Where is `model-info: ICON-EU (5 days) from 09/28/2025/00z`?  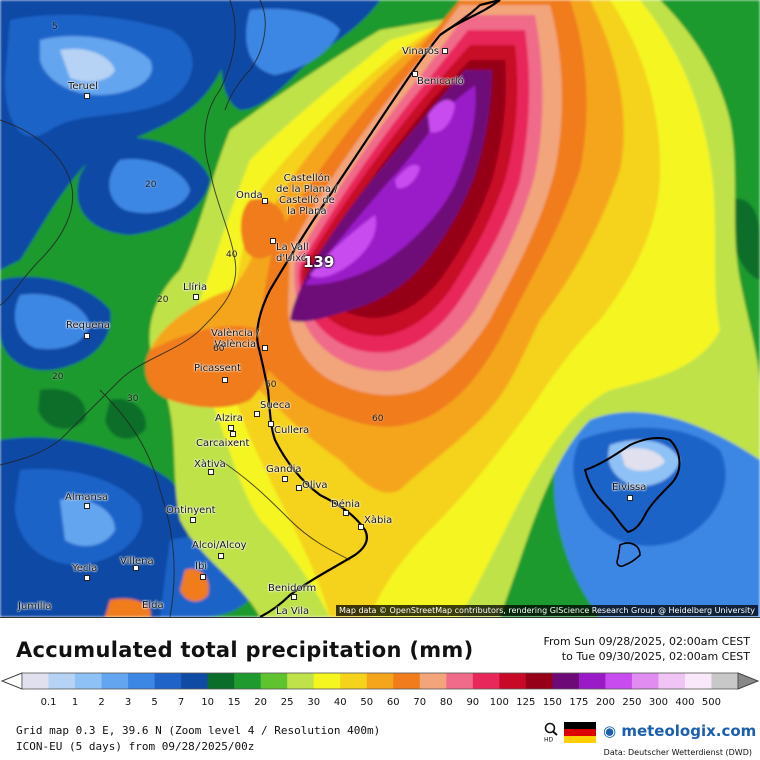
model-info: ICON-EU (5 days) from 09/28/2025/00z is located at coordinates (135, 746).